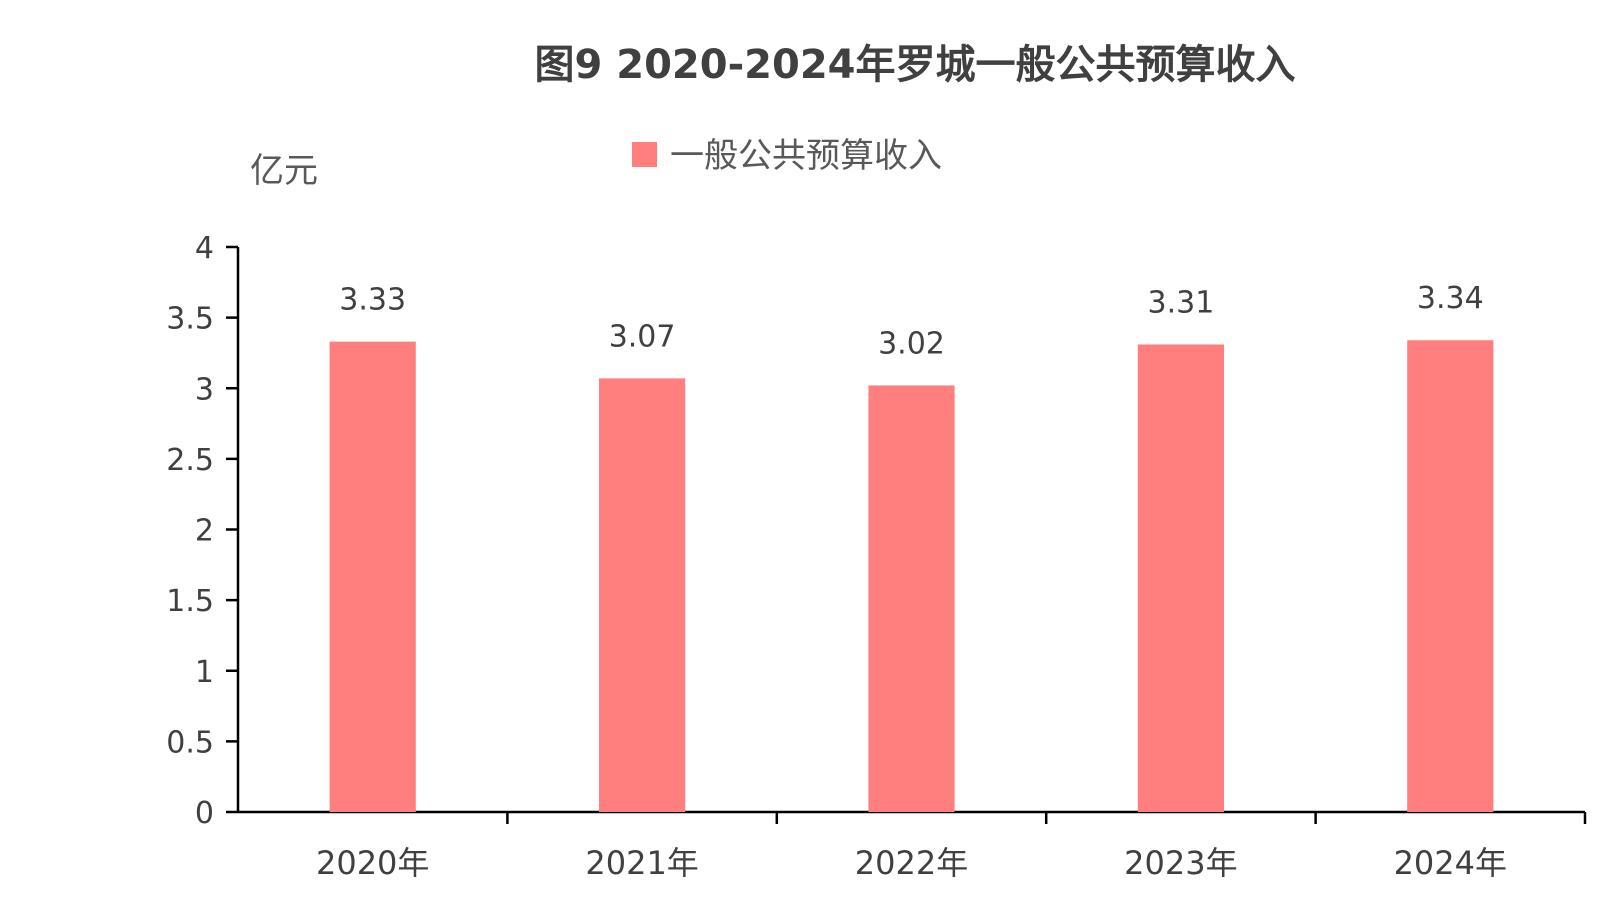 The width and height of the screenshot is (1615, 913). I want to click on x-tick-label: 2024年, so click(1450, 863).